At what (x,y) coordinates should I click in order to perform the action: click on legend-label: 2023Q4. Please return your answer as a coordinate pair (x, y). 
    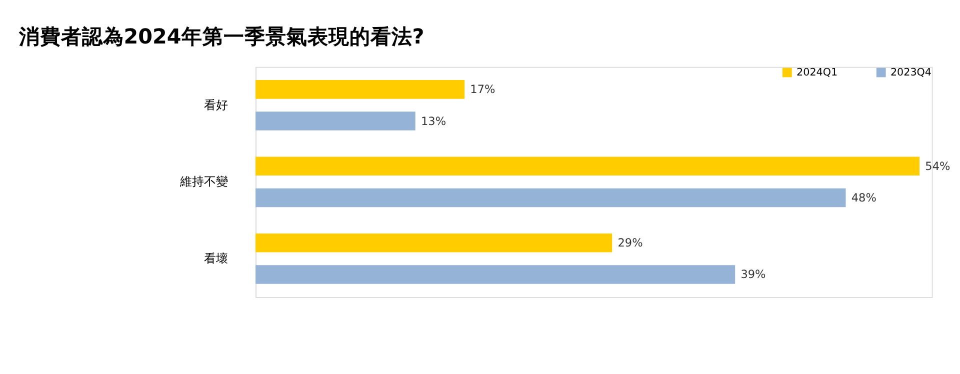
    Looking at the image, I should click on (911, 72).